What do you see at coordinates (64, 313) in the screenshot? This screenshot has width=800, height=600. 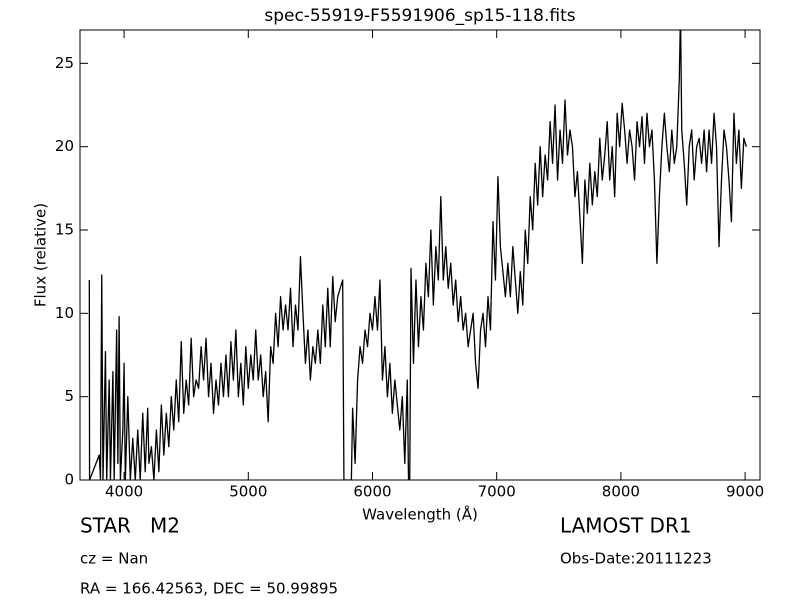 I see `y-tick-label: 10` at bounding box center [64, 313].